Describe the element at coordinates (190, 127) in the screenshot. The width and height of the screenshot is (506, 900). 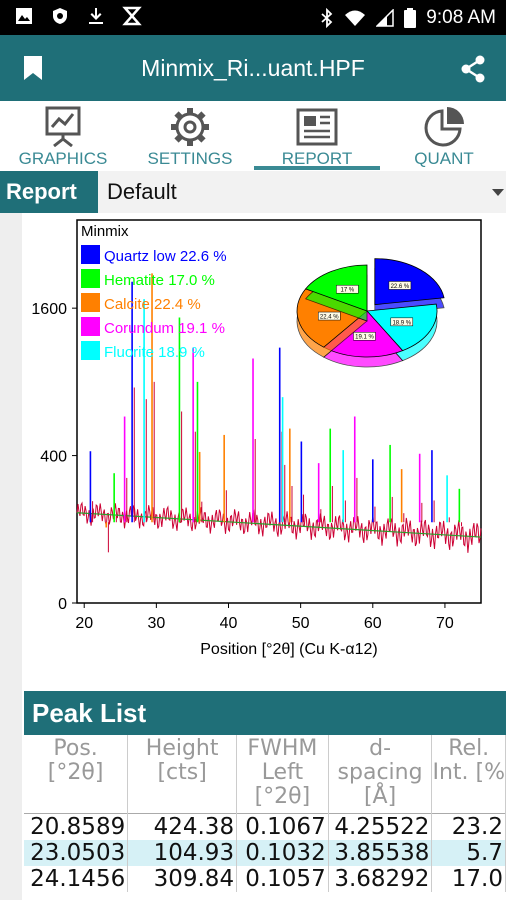
I see `gear-icon` at that location.